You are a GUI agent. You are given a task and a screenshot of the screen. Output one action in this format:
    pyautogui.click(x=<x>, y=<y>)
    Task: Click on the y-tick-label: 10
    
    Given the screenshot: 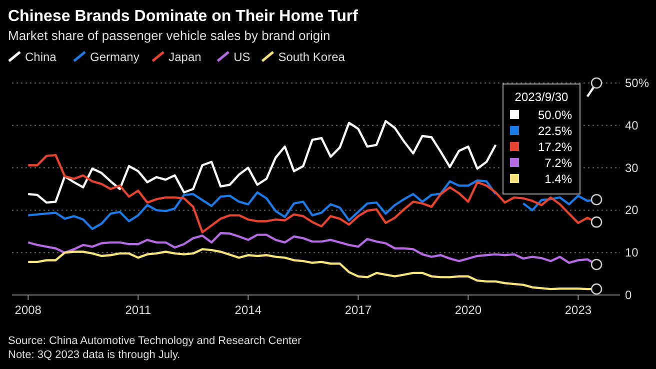 What is the action you would take?
    pyautogui.click(x=632, y=253)
    